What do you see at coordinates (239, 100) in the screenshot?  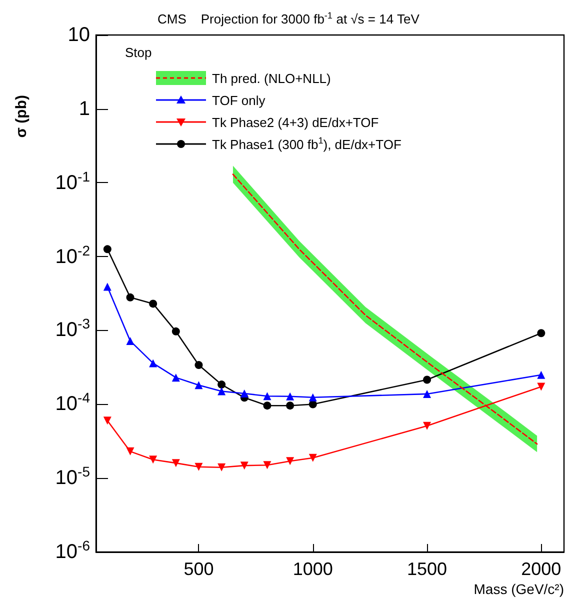 I see `legend-label: TOF only` at bounding box center [239, 100].